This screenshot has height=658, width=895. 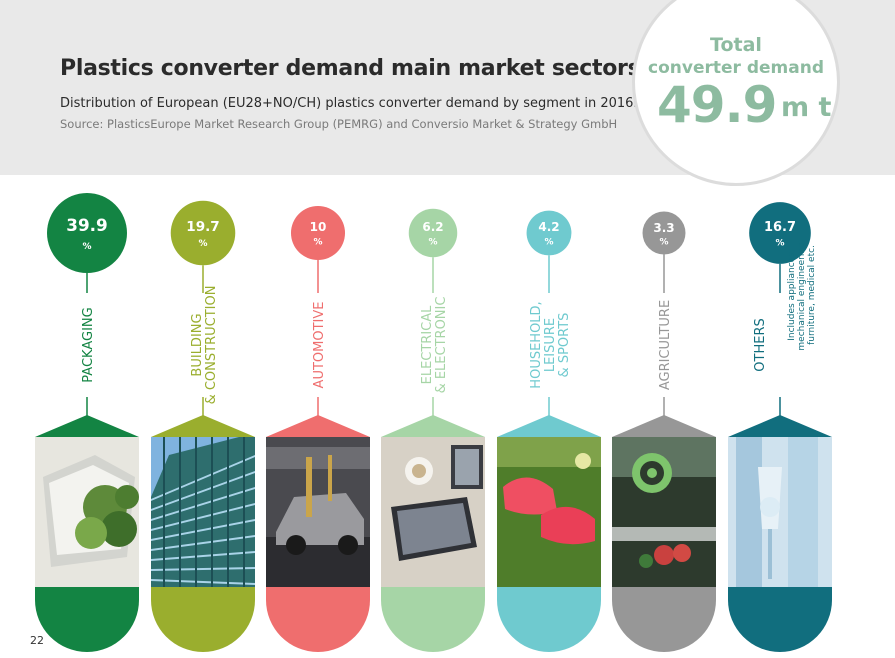 What do you see at coordinates (203, 512) in the screenshot?
I see `building-photo` at bounding box center [203, 512].